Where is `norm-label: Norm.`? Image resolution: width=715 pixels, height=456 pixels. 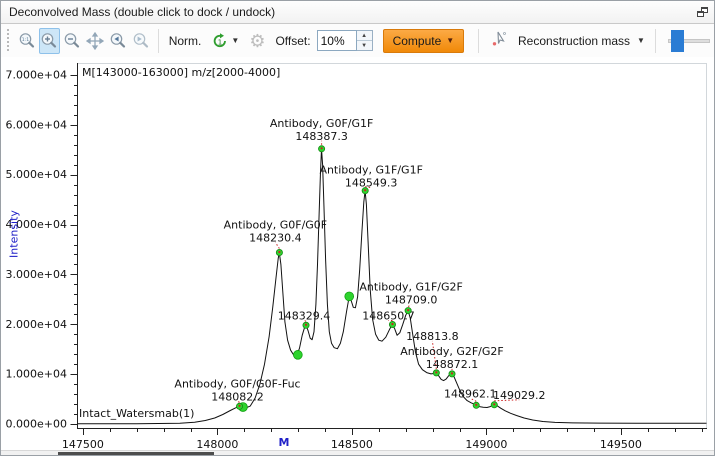 norm-label: Norm. is located at coordinates (185, 40).